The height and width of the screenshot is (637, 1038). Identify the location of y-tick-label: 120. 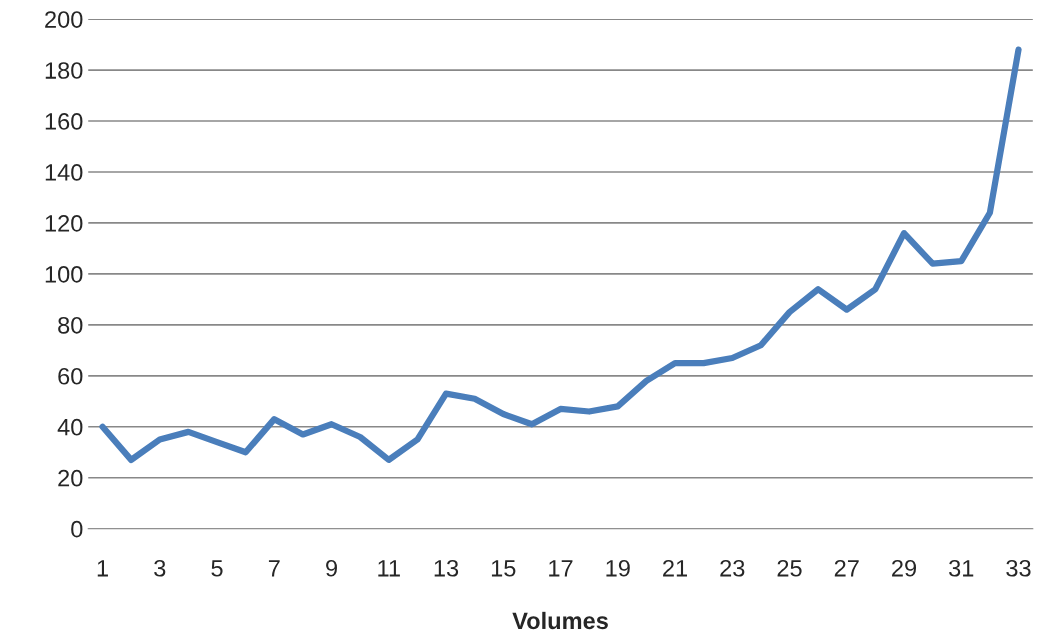
(64, 223).